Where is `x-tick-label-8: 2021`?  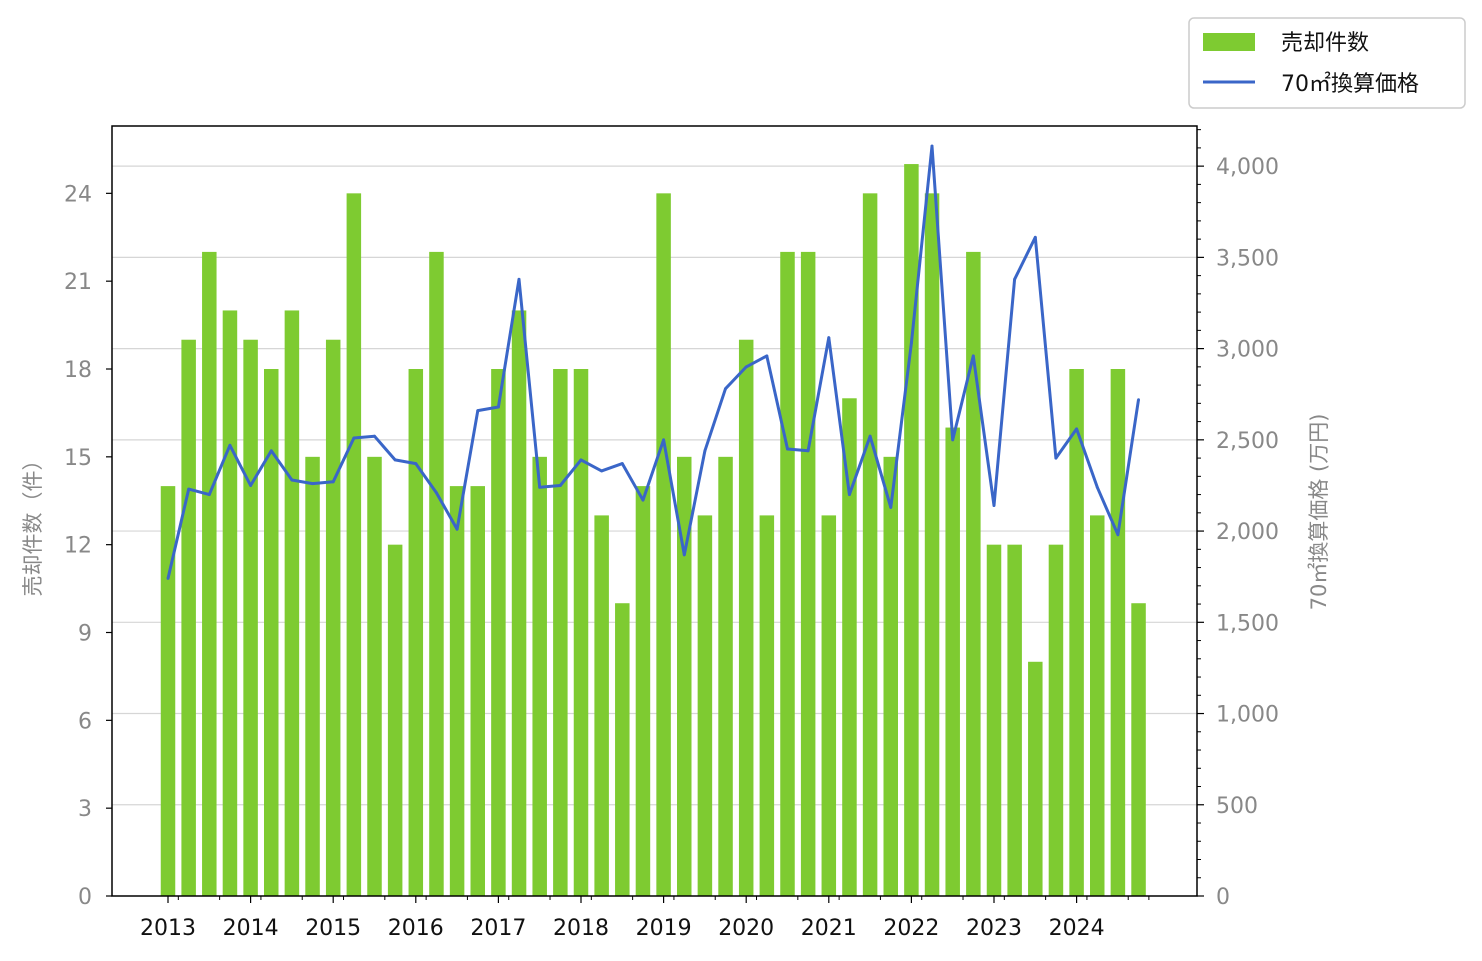
x-tick-label-8: 2021 is located at coordinates (829, 928).